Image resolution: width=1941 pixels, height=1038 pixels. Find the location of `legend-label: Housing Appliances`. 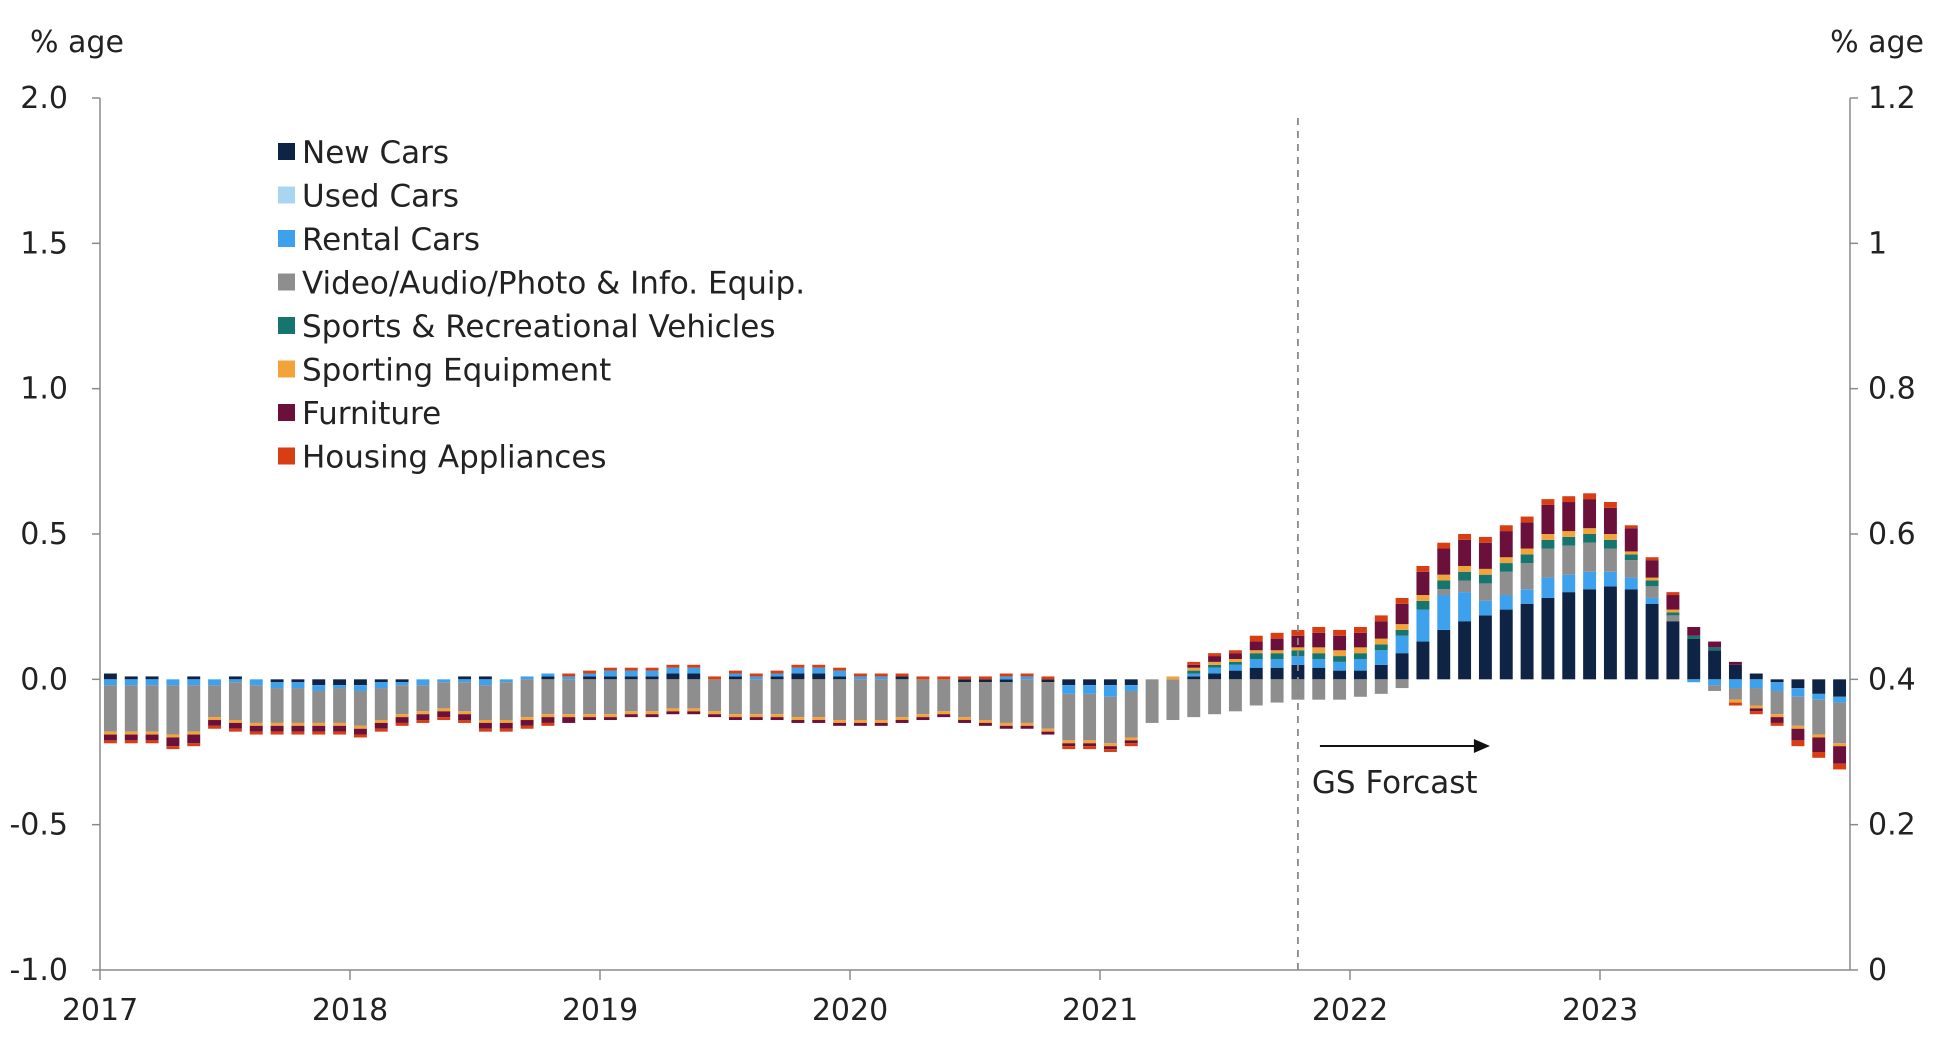

legend-label: Housing Appliances is located at coordinates (454, 458).